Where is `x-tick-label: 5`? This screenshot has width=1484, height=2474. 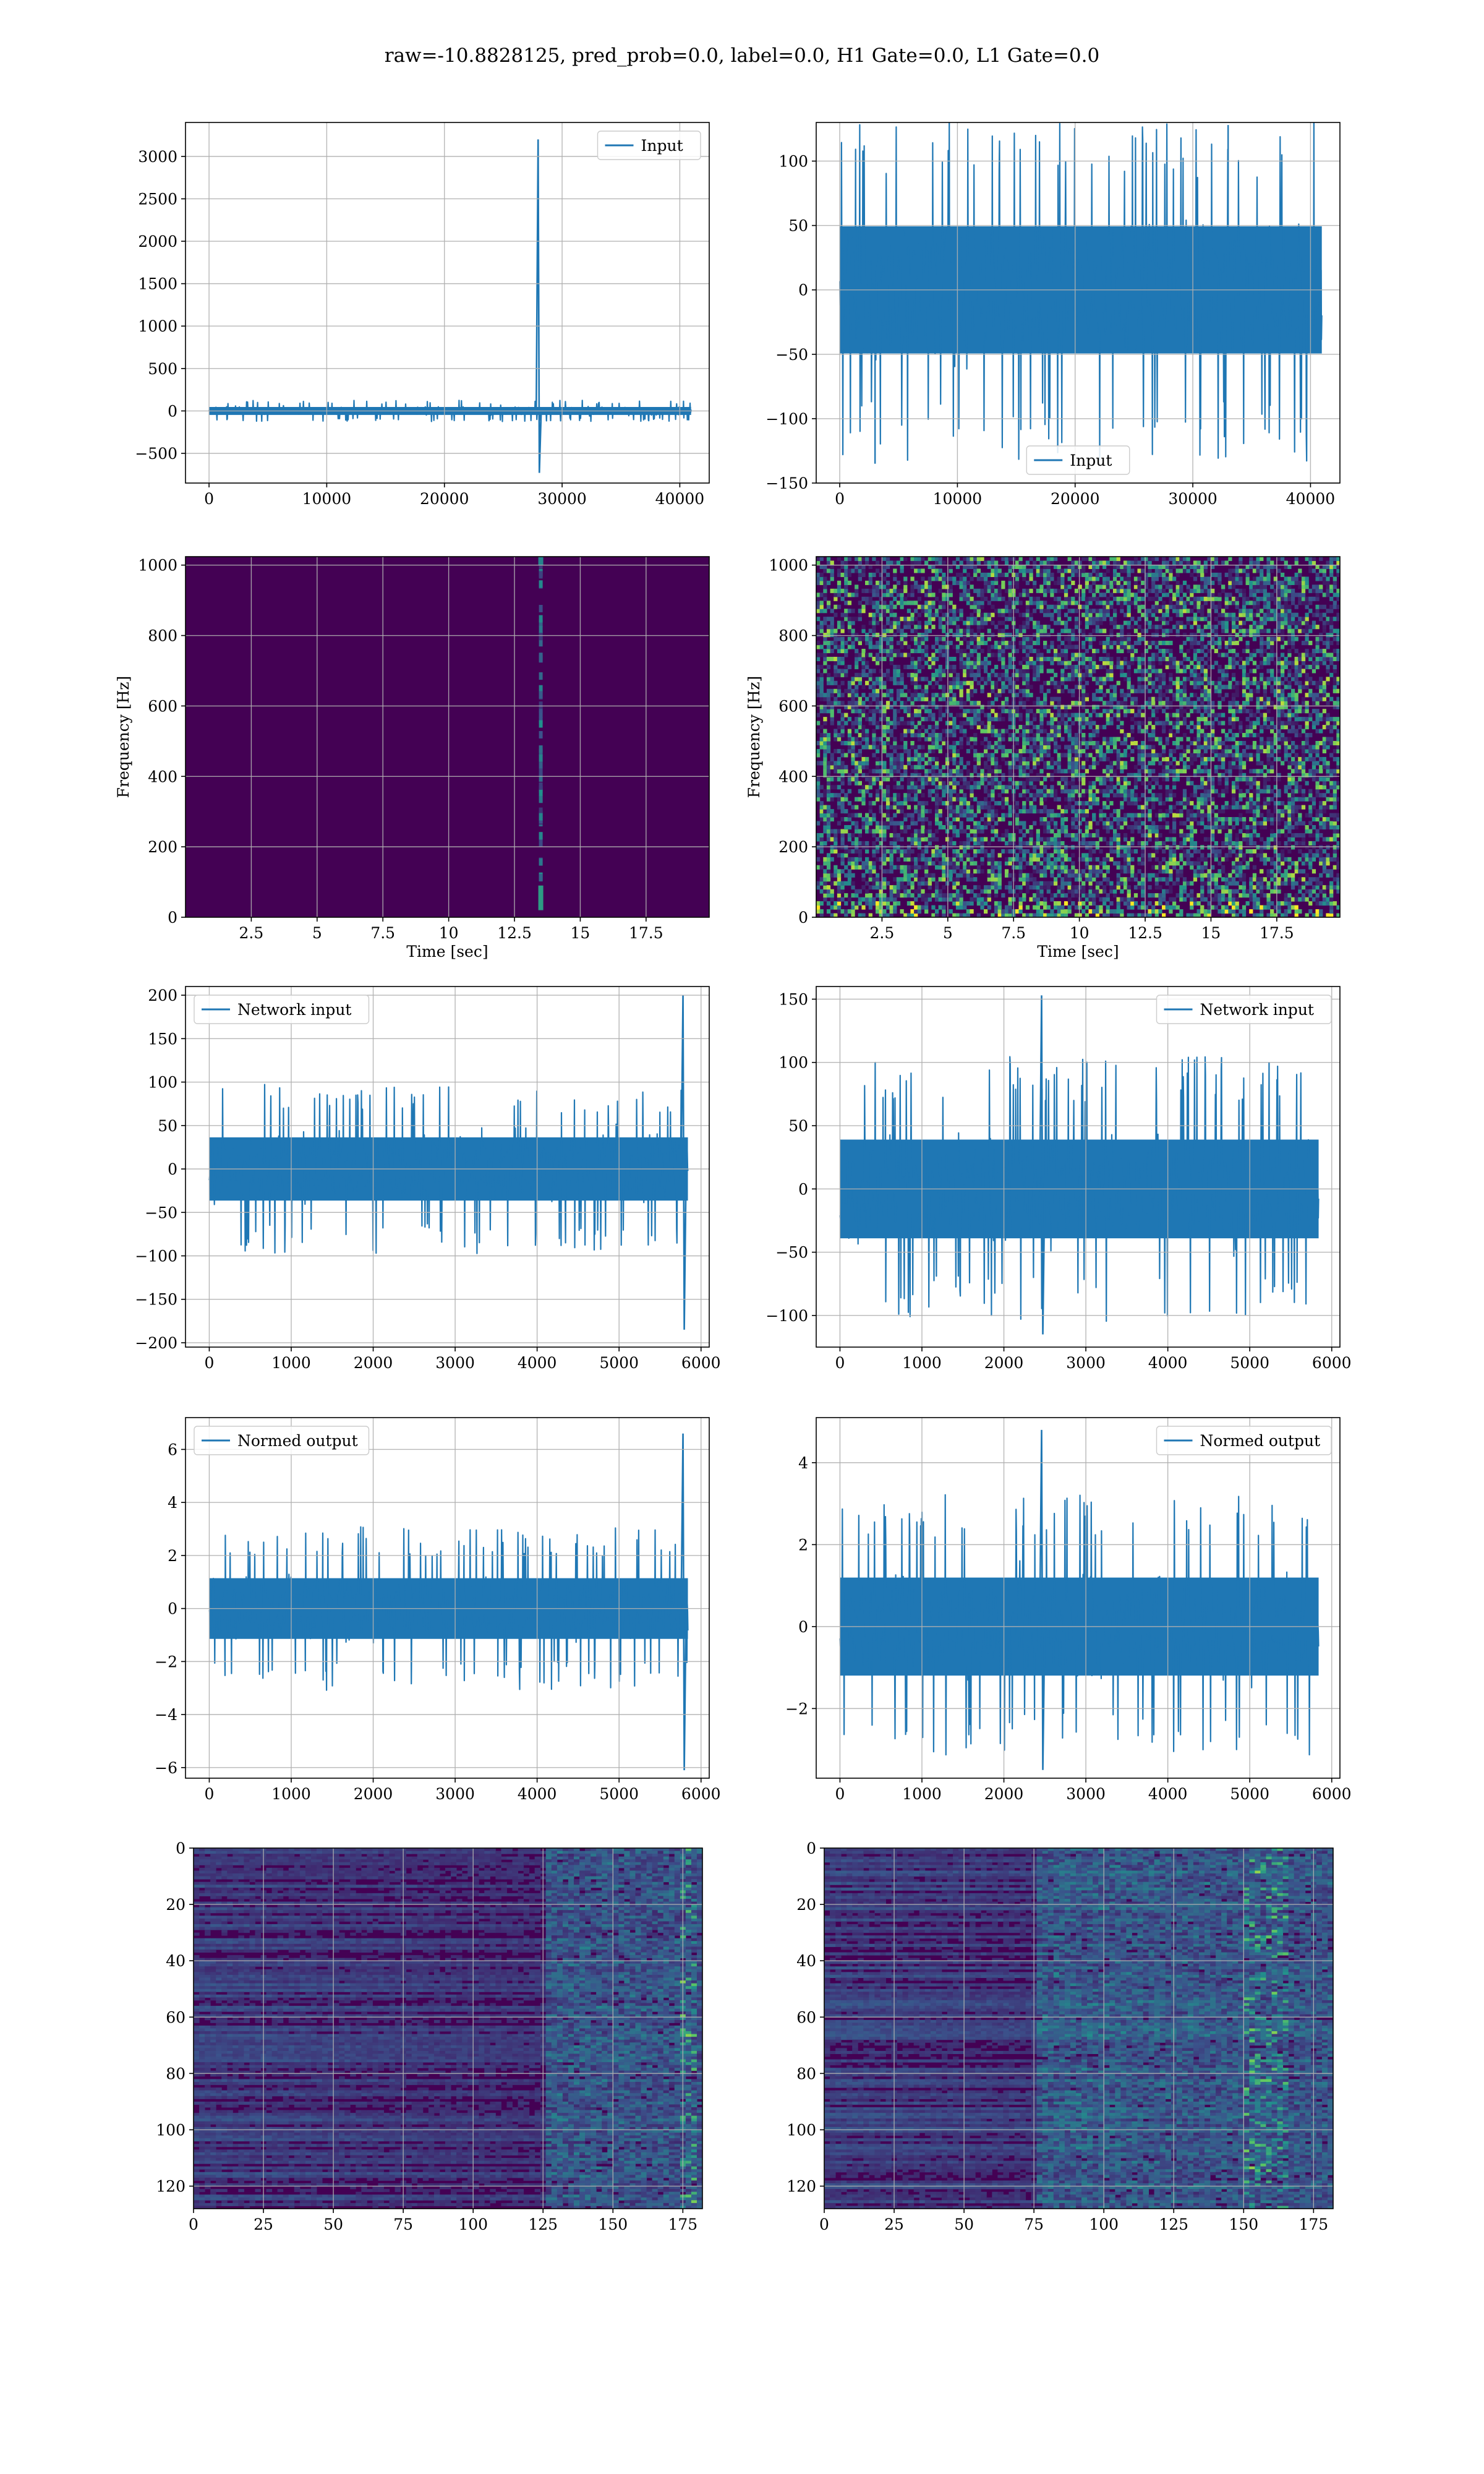 x-tick-label: 5 is located at coordinates (317, 933).